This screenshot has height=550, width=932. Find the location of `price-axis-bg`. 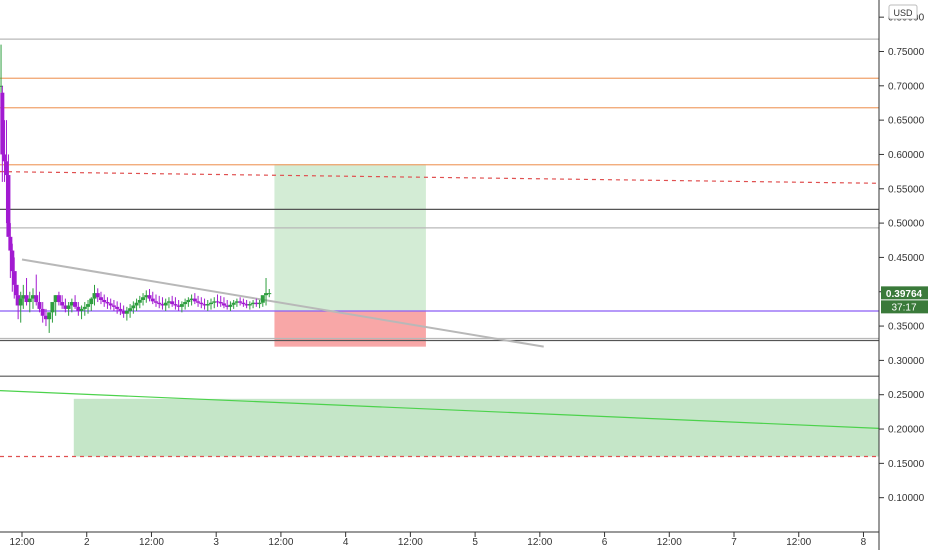

price-axis-bg is located at coordinates (906, 266).